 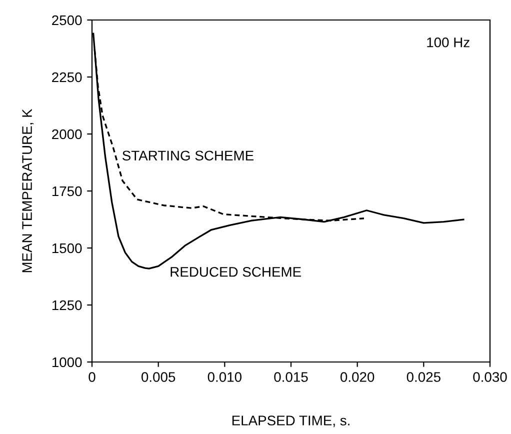 What do you see at coordinates (235, 271) in the screenshot?
I see `annotation: REDUCED SCHEME` at bounding box center [235, 271].